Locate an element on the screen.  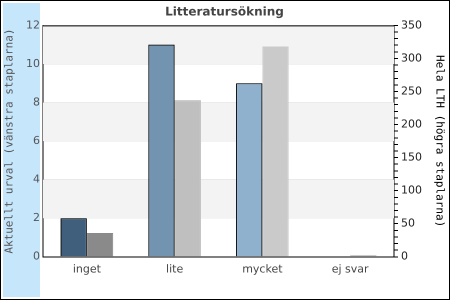
y-tick-label: 6 is located at coordinates (36, 140).